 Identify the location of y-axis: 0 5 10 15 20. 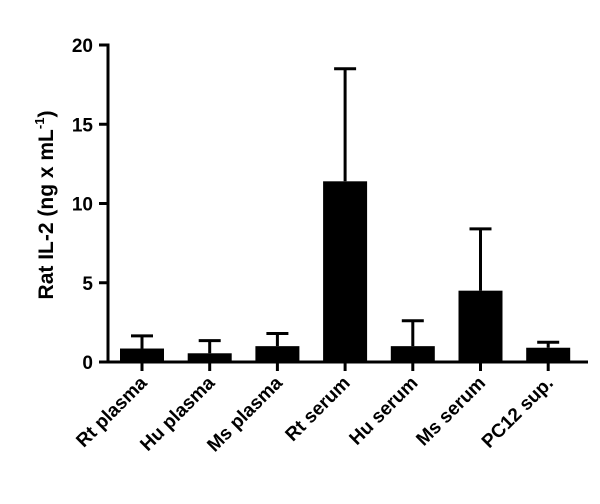
(91, 205).